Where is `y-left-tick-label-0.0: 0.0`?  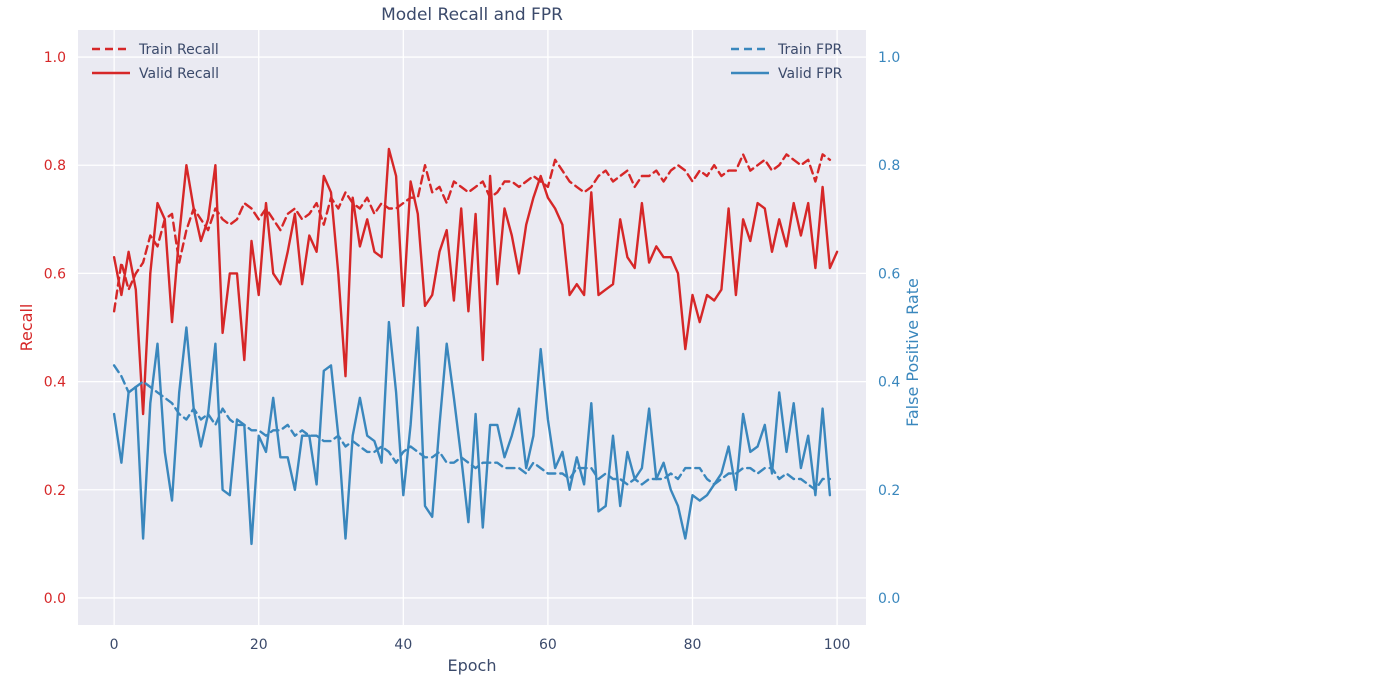 y-left-tick-label-0.0: 0.0 is located at coordinates (55, 599).